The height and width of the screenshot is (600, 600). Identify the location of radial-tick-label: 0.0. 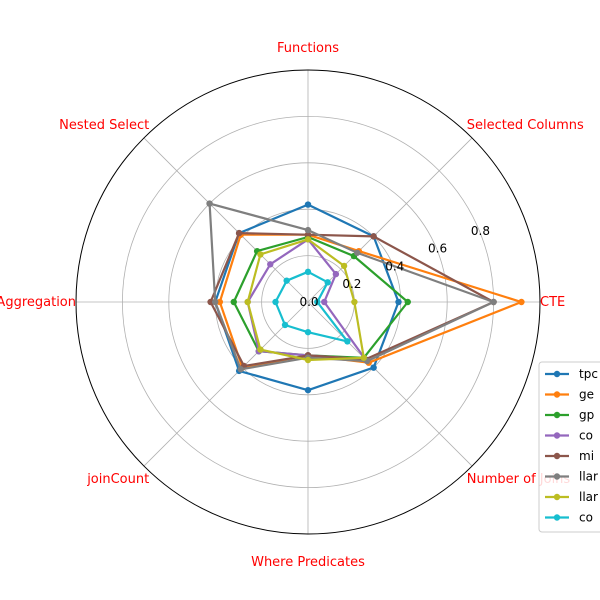
(308, 302).